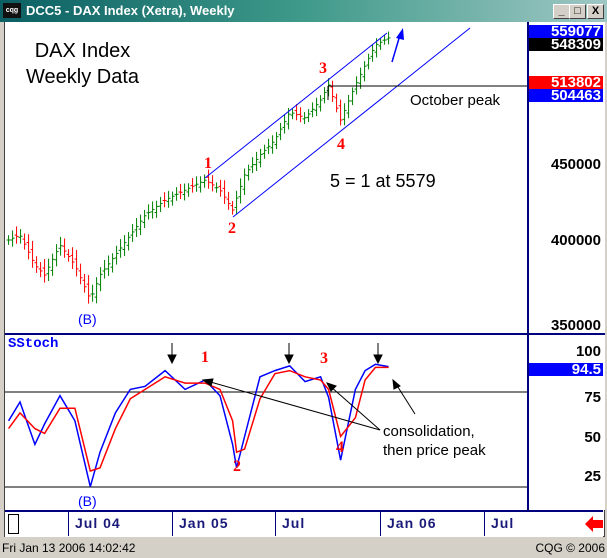 The image size is (607, 558). What do you see at coordinates (595, 524) in the screenshot?
I see `red-arrow-left-icon` at bounding box center [595, 524].